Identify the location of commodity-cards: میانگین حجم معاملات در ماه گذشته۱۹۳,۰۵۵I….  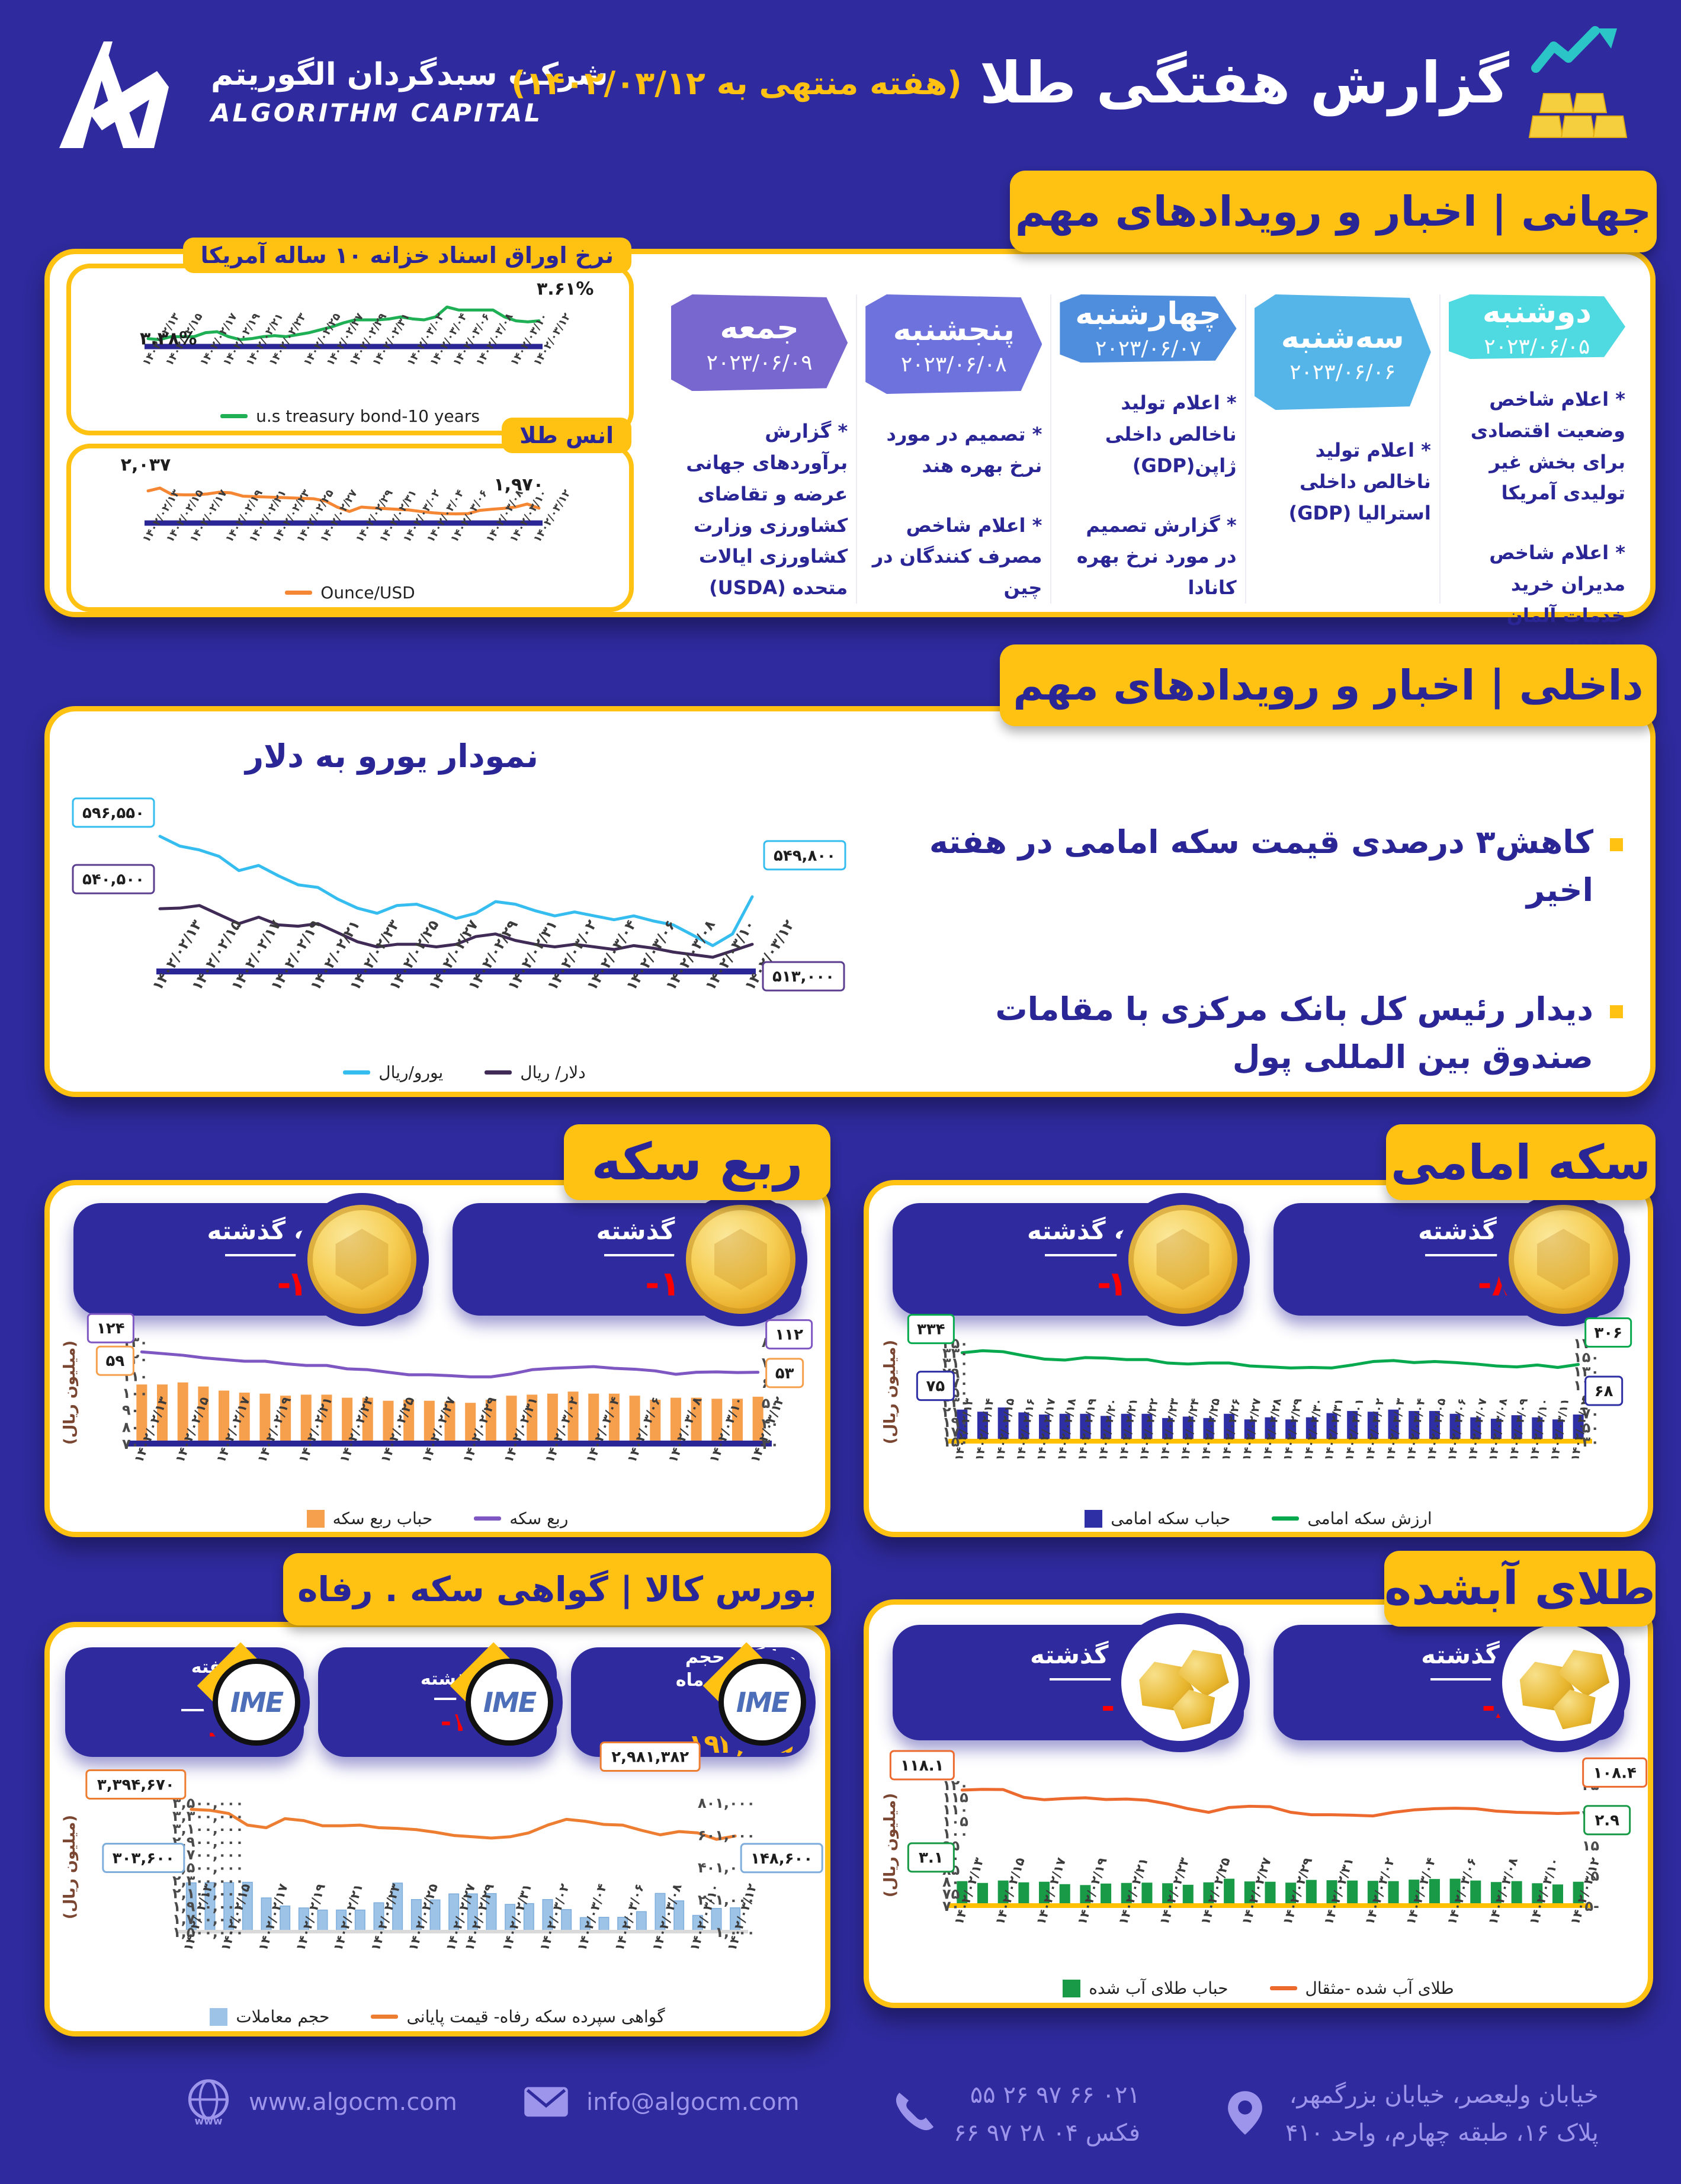
(440, 1700).